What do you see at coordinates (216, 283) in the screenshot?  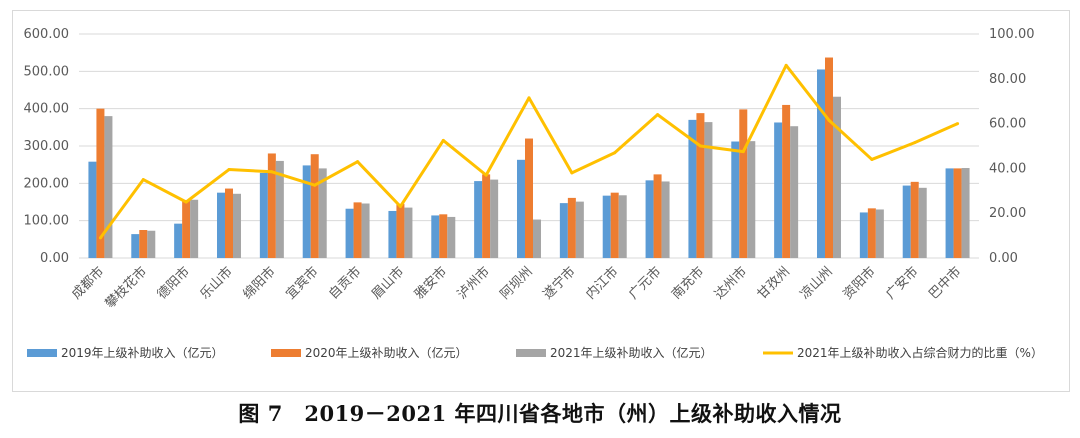 I see `category-label: 乐山市` at bounding box center [216, 283].